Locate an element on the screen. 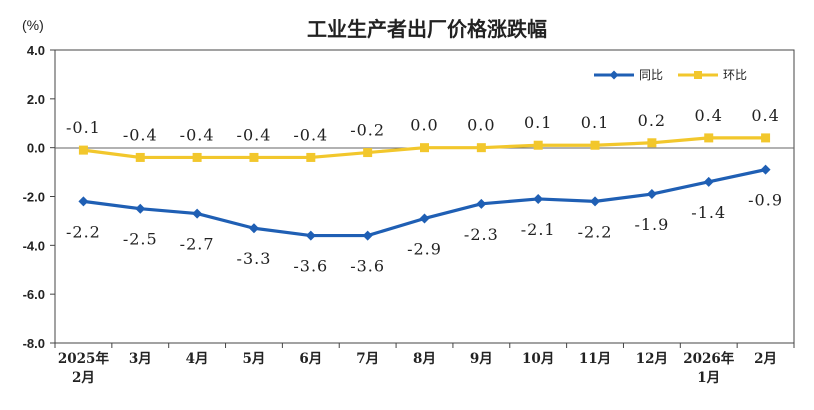 This screenshot has width=814, height=410. x-tick-label: 4月 is located at coordinates (197, 359).